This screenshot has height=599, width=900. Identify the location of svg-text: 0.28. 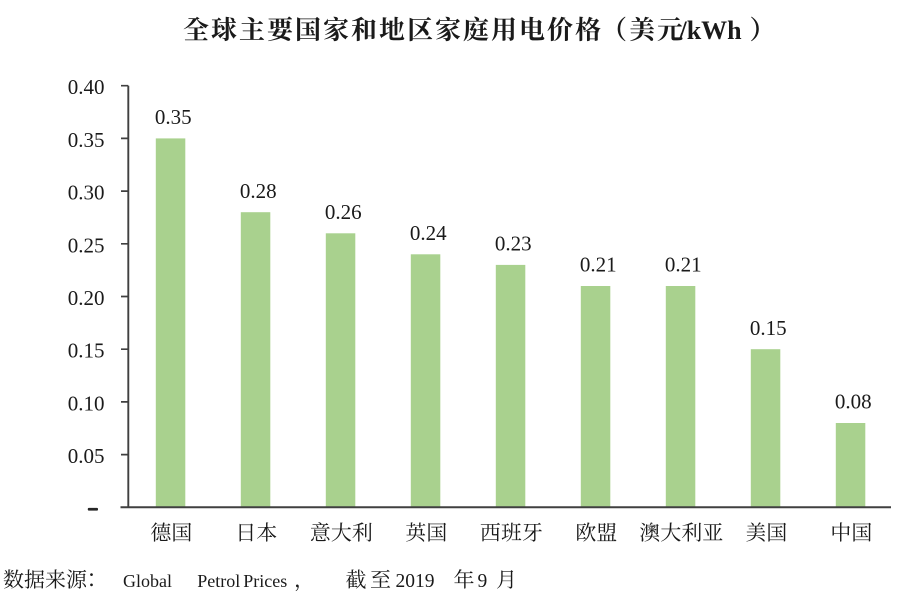
(258, 191).